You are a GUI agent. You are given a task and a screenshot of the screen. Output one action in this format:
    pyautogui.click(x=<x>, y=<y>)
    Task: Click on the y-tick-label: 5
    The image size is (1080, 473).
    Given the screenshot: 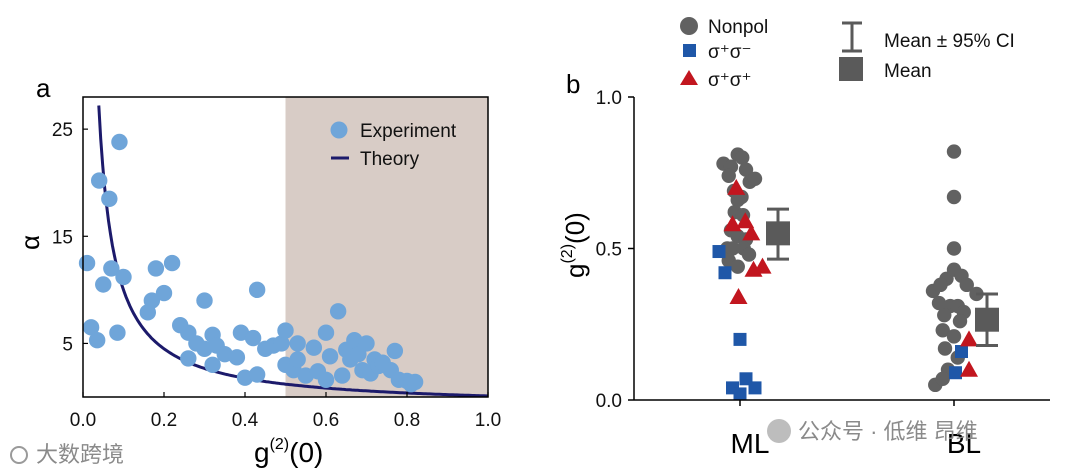 What is the action you would take?
    pyautogui.click(x=67, y=344)
    